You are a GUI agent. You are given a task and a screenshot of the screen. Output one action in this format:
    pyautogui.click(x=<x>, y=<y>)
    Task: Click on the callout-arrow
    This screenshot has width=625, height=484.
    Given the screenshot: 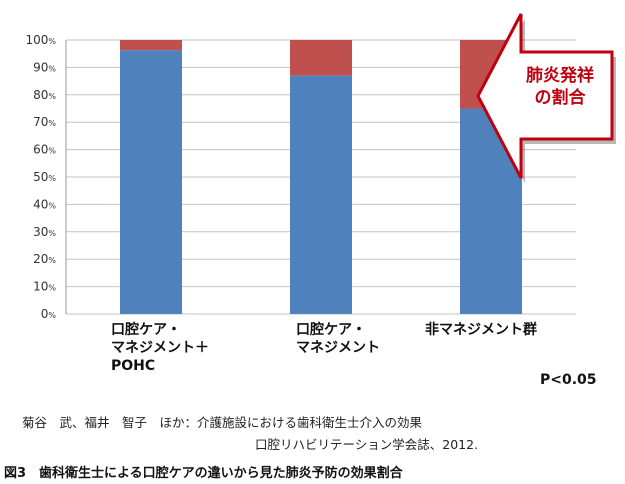 What is the action you would take?
    pyautogui.click(x=545, y=96)
    